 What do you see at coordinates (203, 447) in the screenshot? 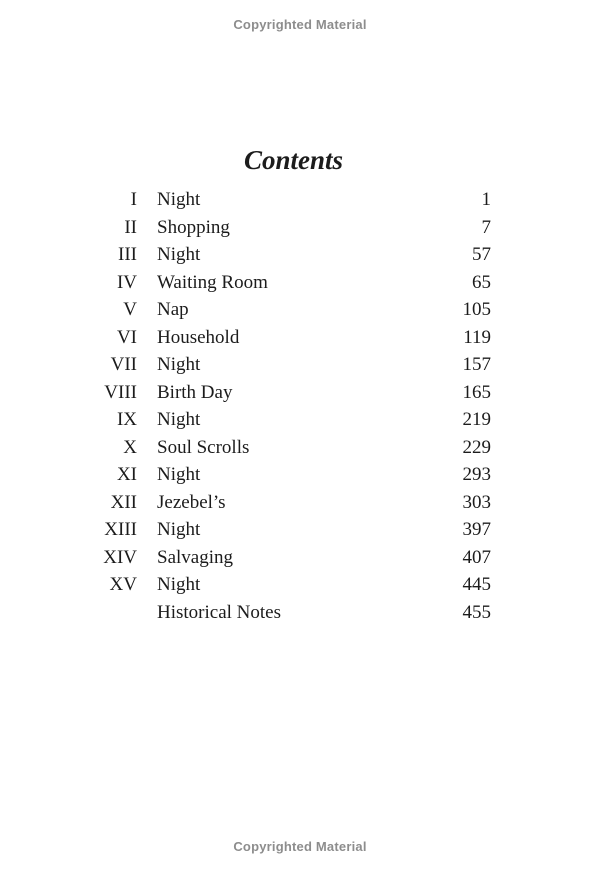
I see `chapter-title: Soul Scrolls` at bounding box center [203, 447].